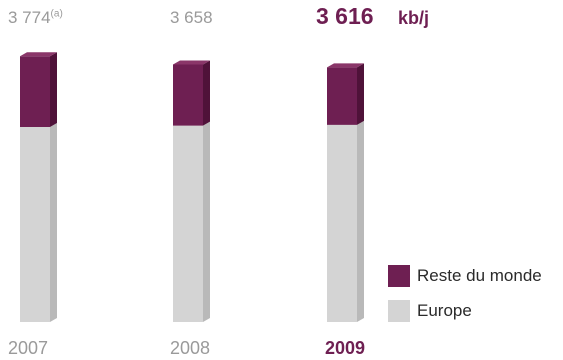  Describe the element at coordinates (38, 54) in the screenshot. I see `bar-top-reste-du-monde-2007` at that location.